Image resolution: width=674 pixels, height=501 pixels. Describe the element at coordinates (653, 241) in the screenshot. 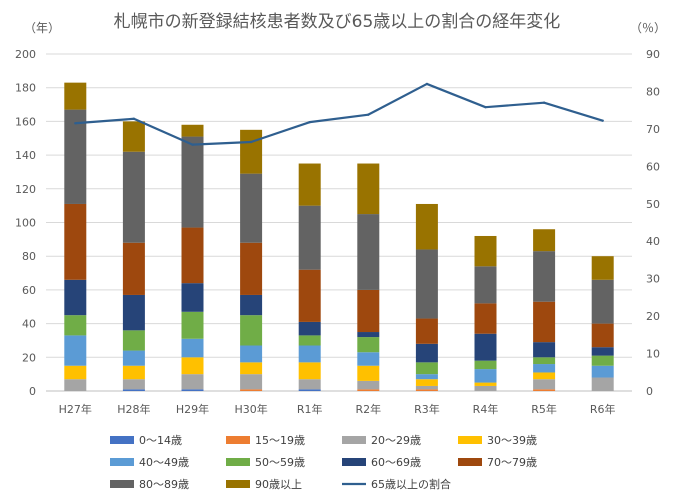

I see `y2-tick-label: 40` at that location.